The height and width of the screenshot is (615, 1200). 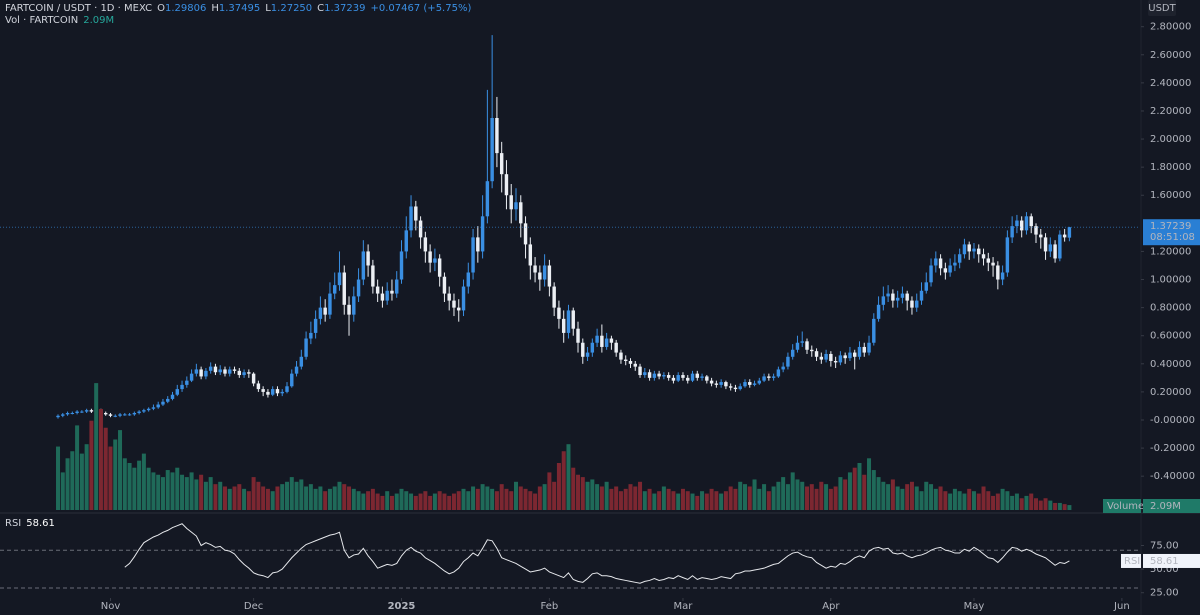 I want to click on rsi-value: 58.61, so click(x=1164, y=561).